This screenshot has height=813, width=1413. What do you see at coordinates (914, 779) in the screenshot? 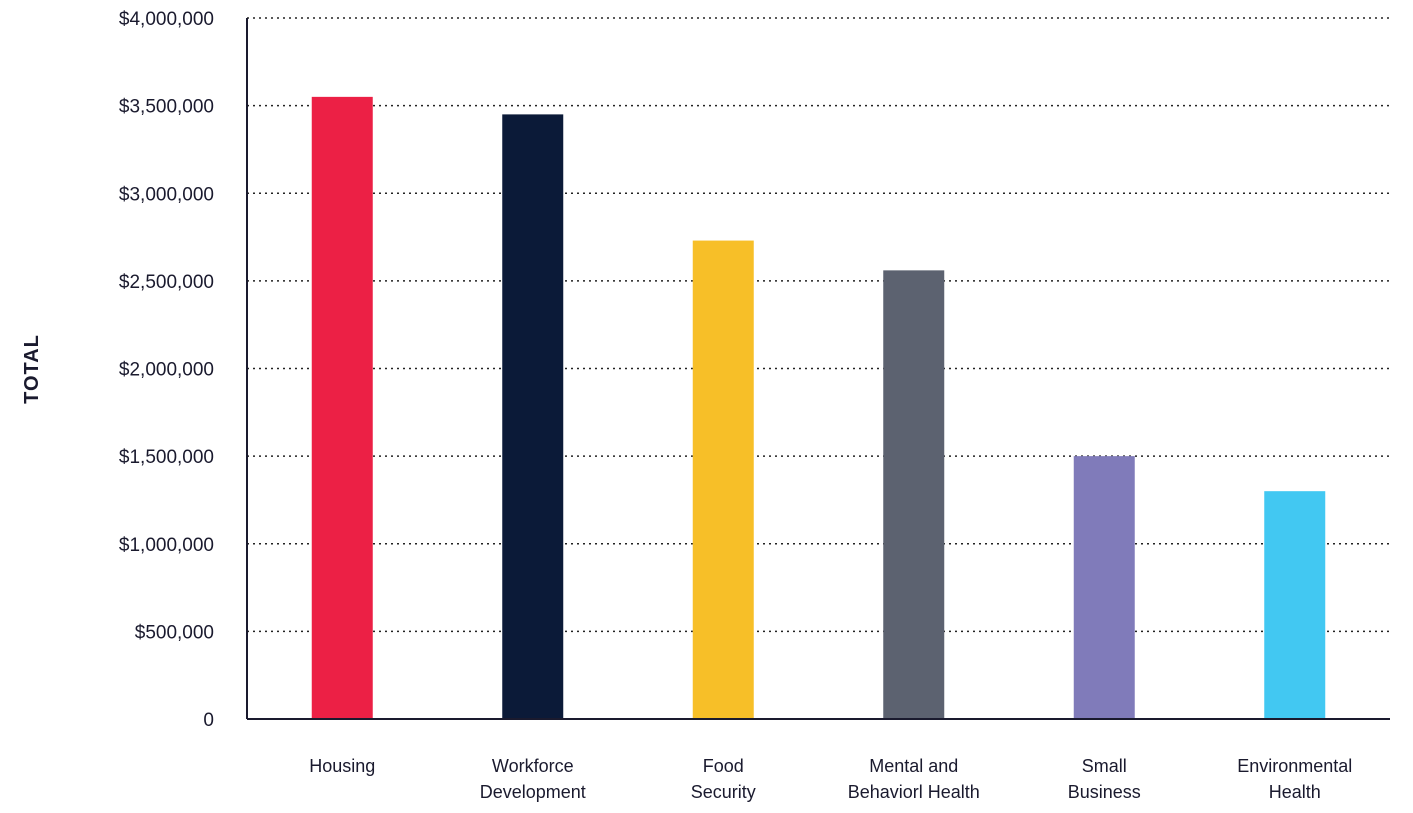
I see `x-category-label: Mental and Behaviorl Health` at bounding box center [914, 779].